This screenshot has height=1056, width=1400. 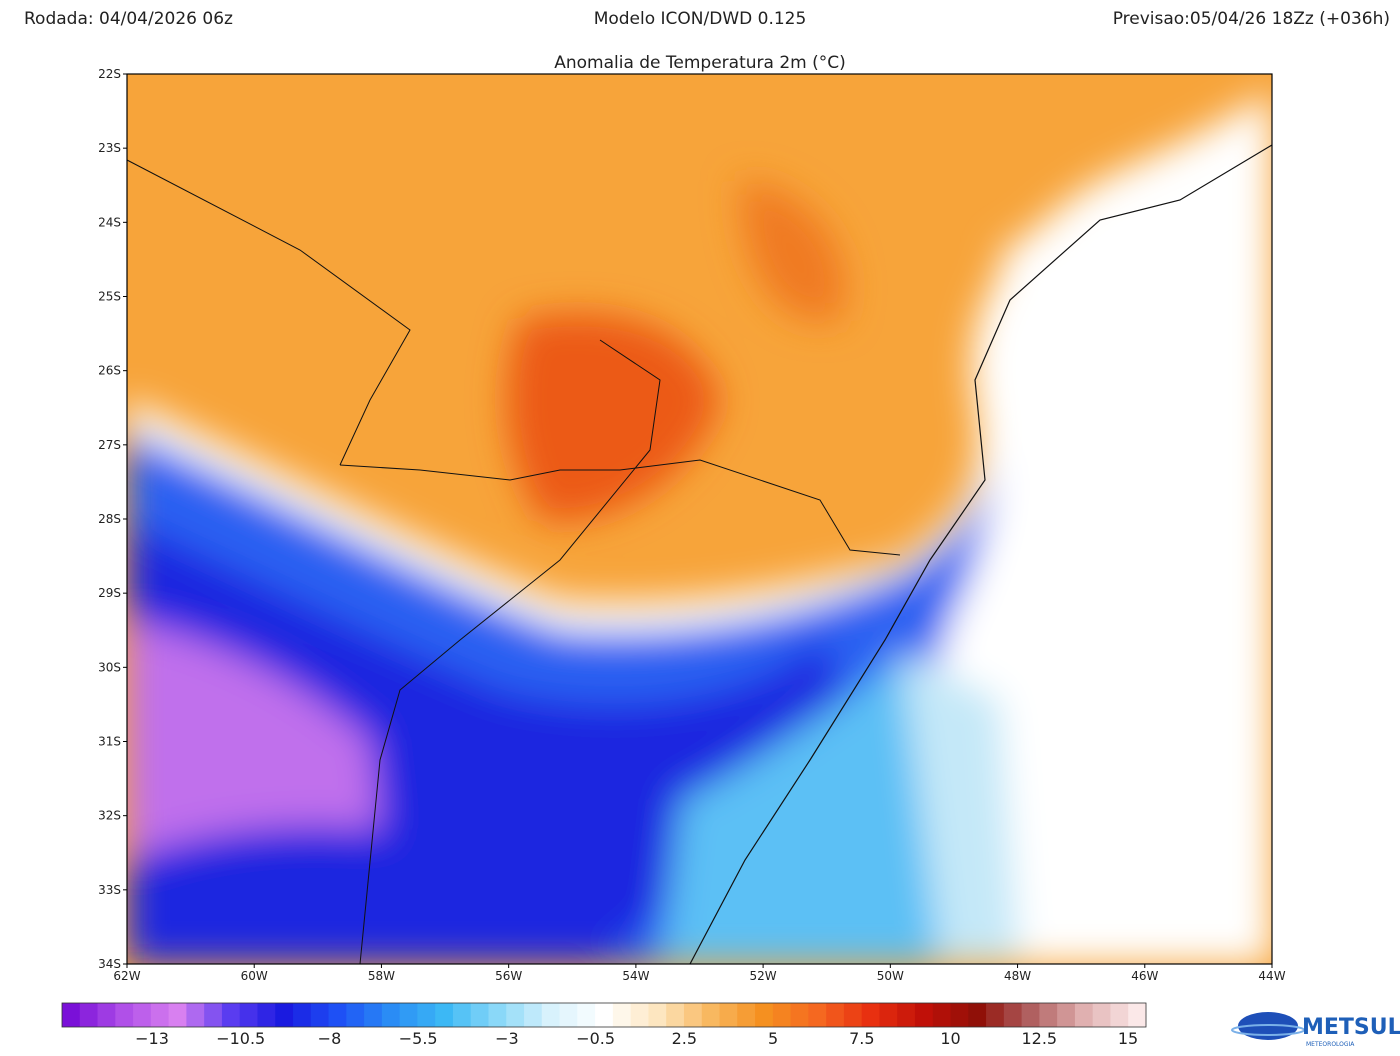 What do you see at coordinates (1351, 1027) in the screenshot?
I see `logo-name: METSUL` at bounding box center [1351, 1027].